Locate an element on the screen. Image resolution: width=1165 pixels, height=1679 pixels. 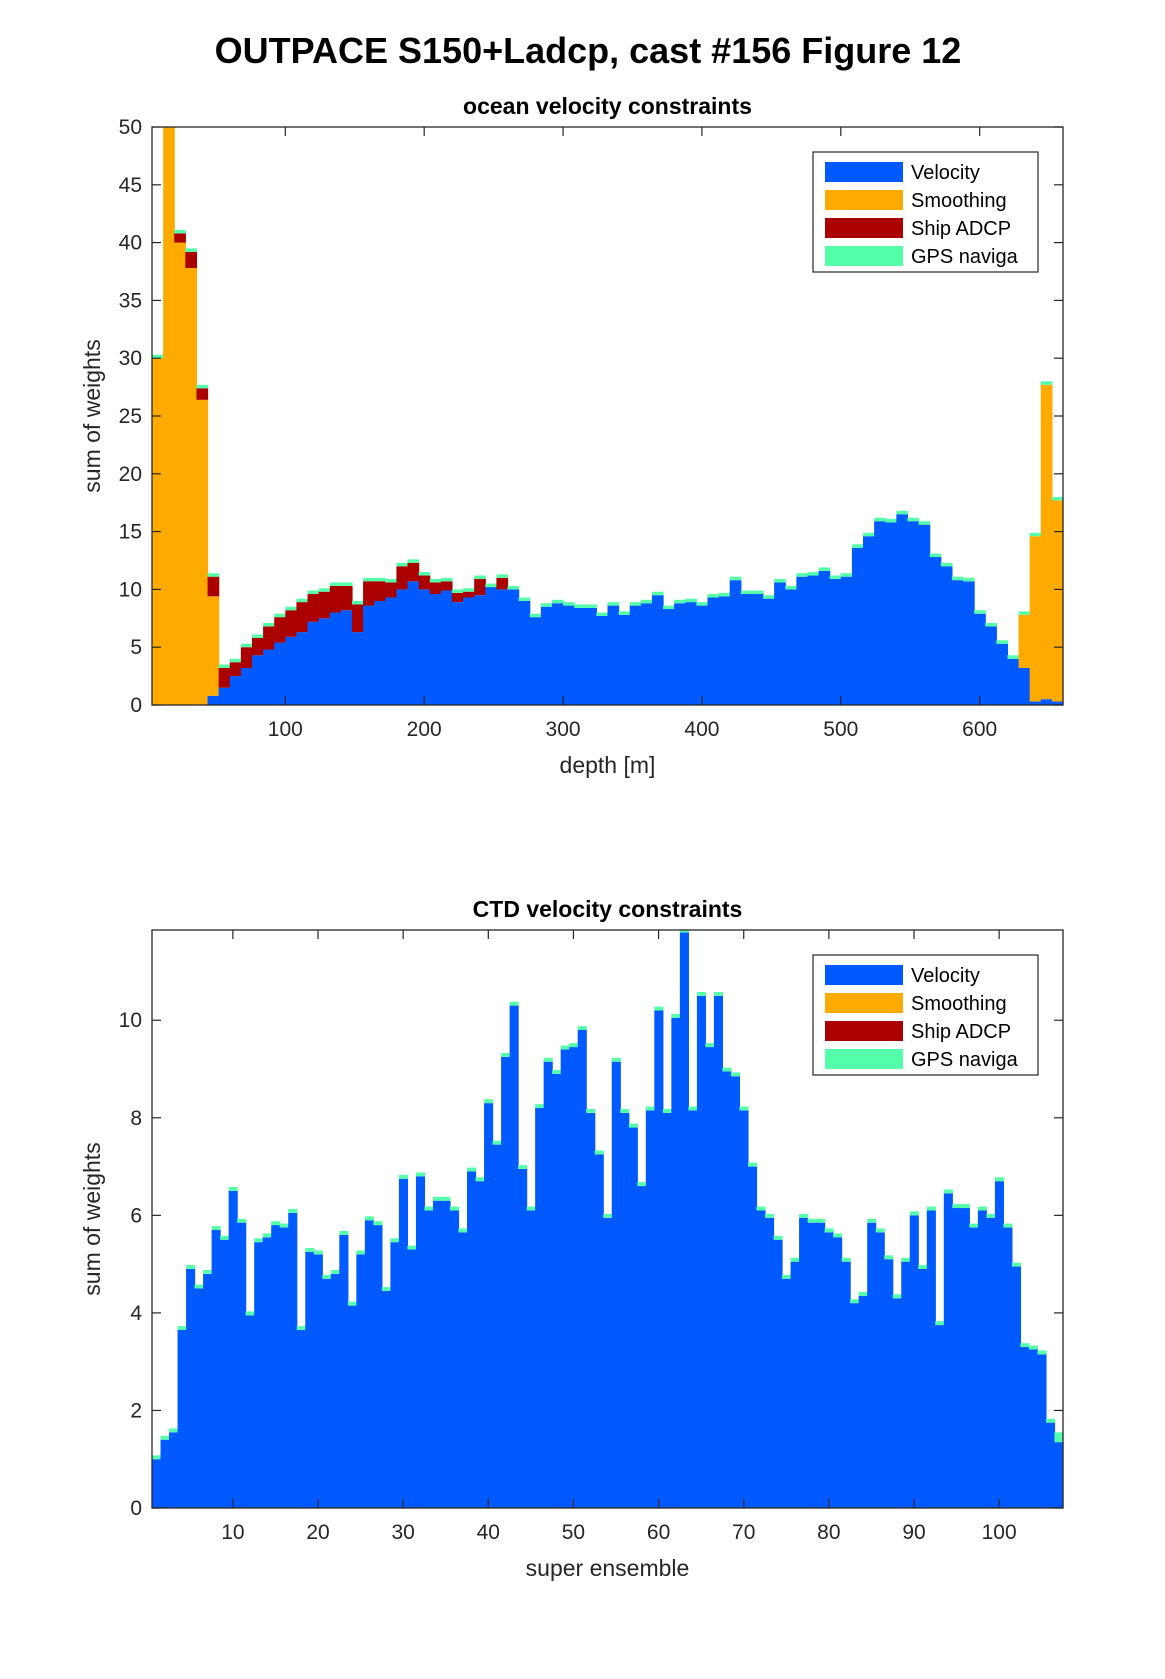
ctd-x-axis-label: super ensemble is located at coordinates (608, 1568).